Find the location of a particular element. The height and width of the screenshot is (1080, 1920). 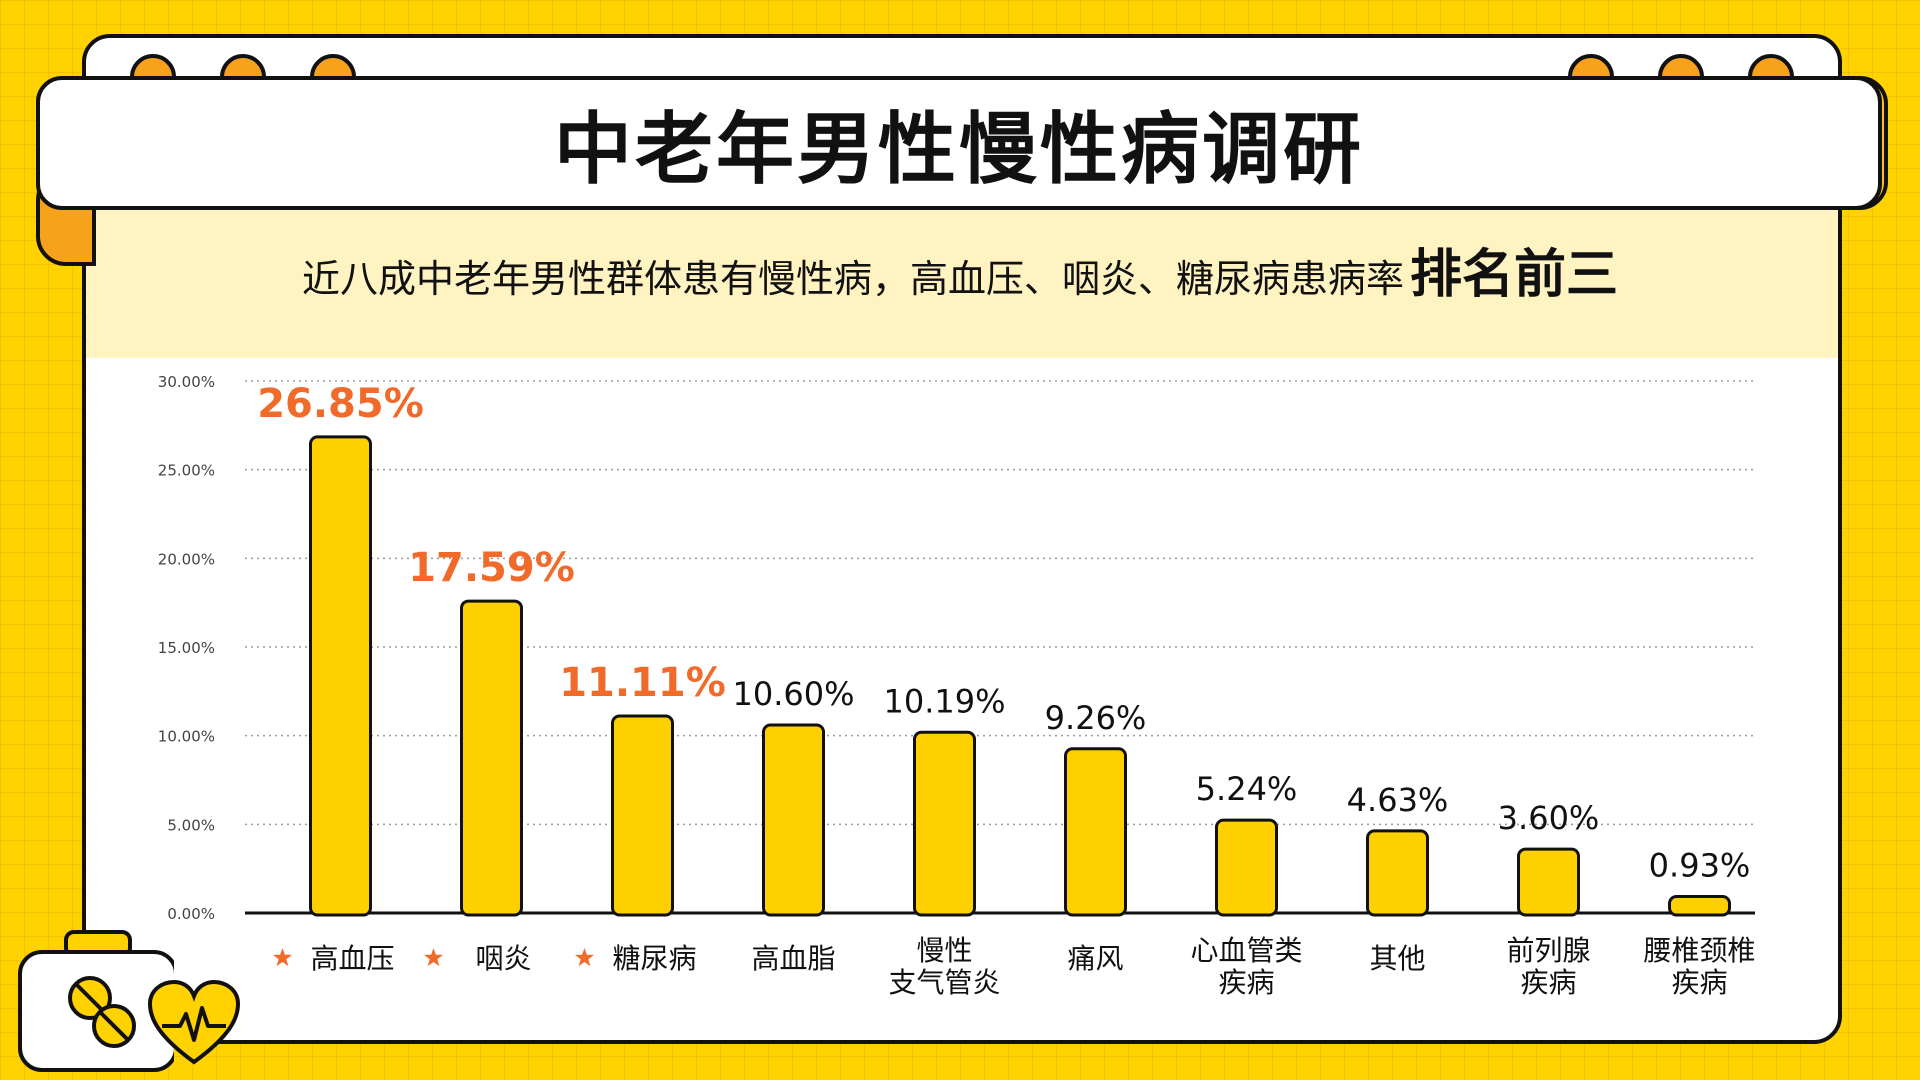

category-label: 高血压 is located at coordinates (352, 958).